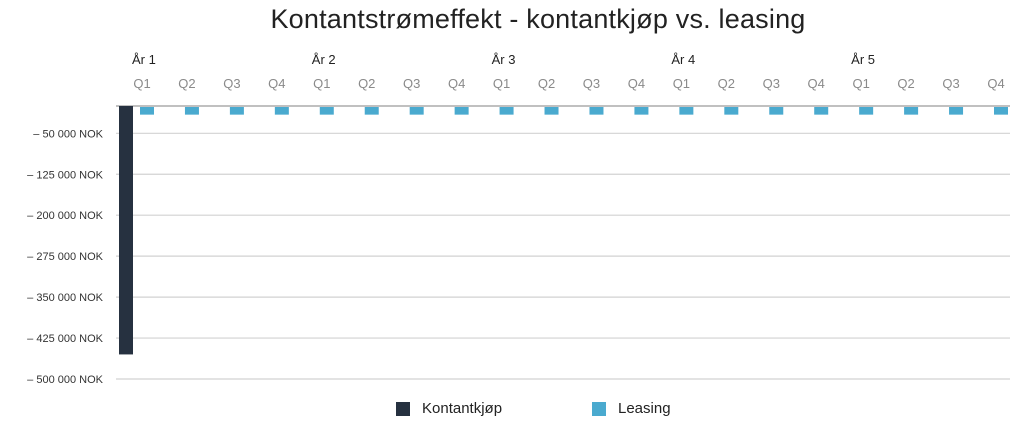  Describe the element at coordinates (683, 59) in the screenshot. I see `year-label: År 4` at that location.